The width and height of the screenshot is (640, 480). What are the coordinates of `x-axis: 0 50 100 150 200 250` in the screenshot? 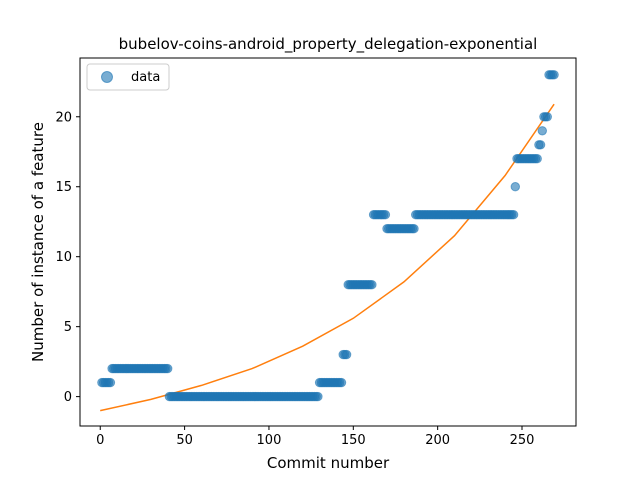 It's located at (315, 437).